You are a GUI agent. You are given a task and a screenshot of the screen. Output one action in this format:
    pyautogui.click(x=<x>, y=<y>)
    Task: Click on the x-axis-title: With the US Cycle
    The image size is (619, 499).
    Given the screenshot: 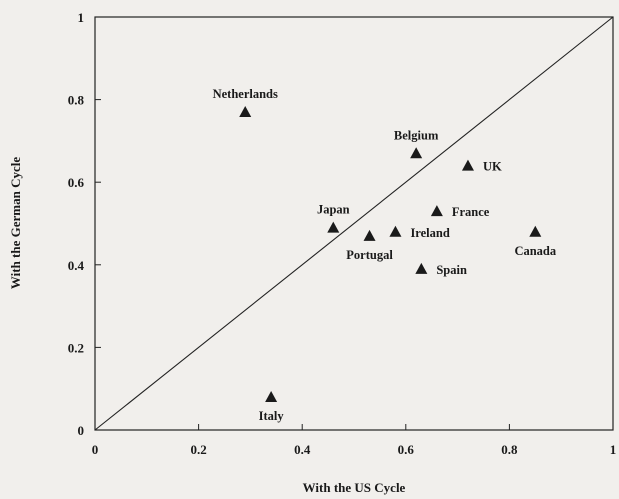 What is the action you would take?
    pyautogui.click(x=354, y=487)
    